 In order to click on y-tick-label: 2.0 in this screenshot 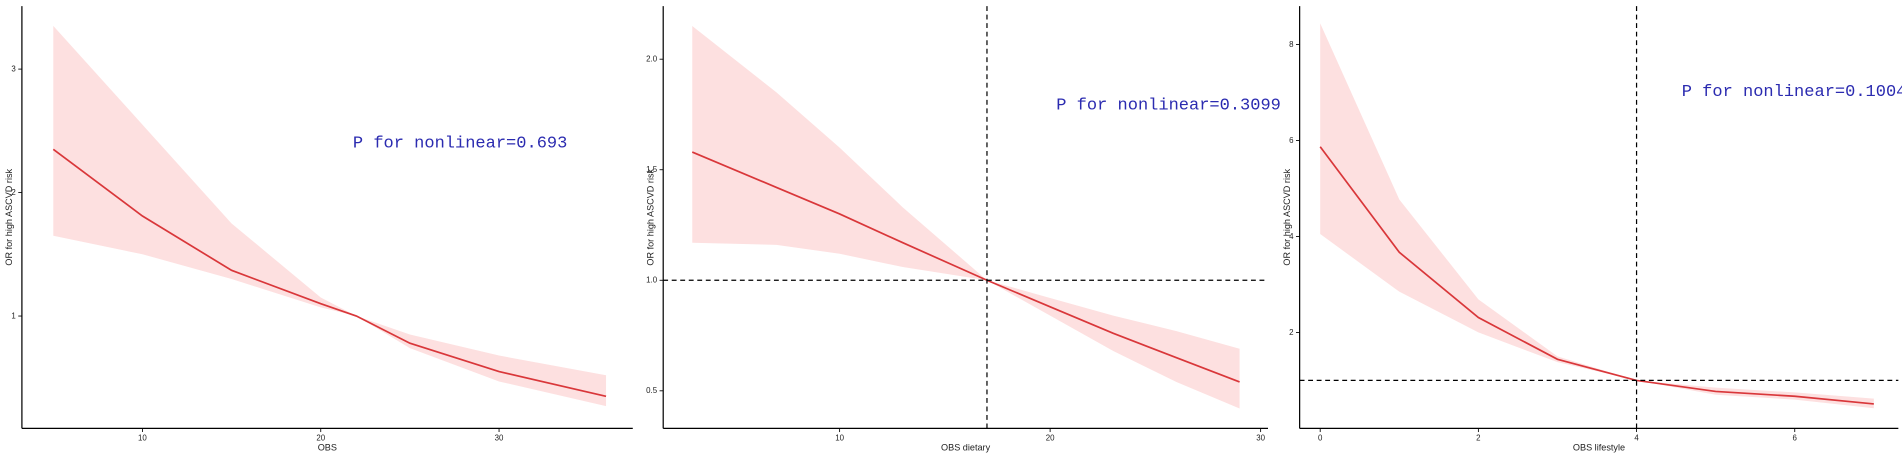, I will do `click(652, 59)`.